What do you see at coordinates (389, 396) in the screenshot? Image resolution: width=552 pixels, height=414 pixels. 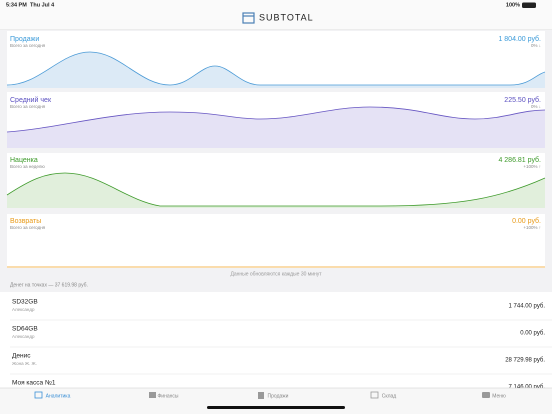 I see `tab-label: Склад` at bounding box center [389, 396].